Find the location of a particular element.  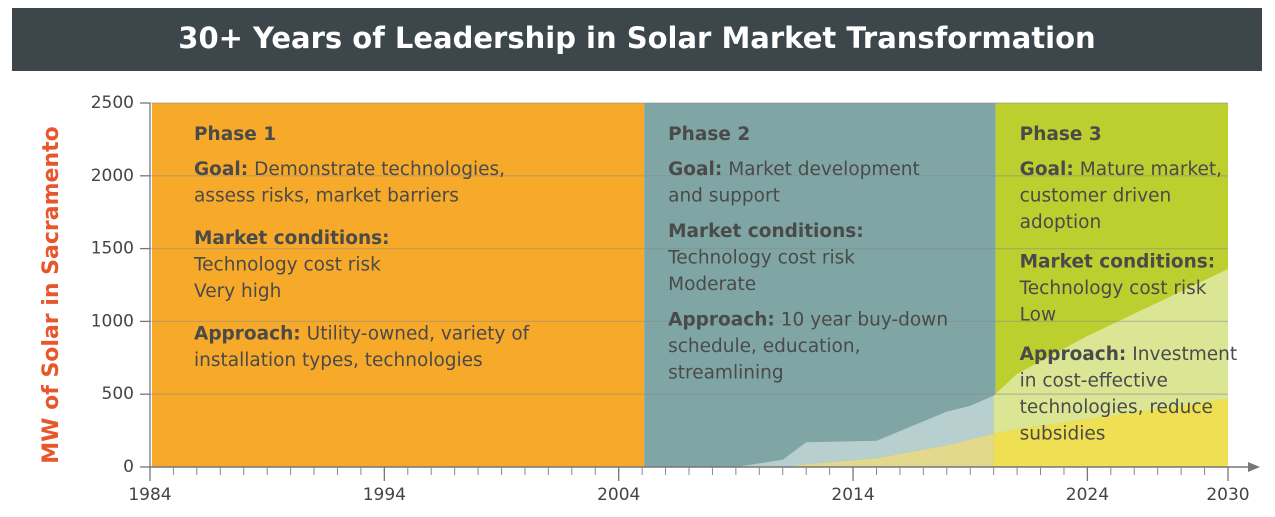

section-line: customer driven is located at coordinates (1096, 196).